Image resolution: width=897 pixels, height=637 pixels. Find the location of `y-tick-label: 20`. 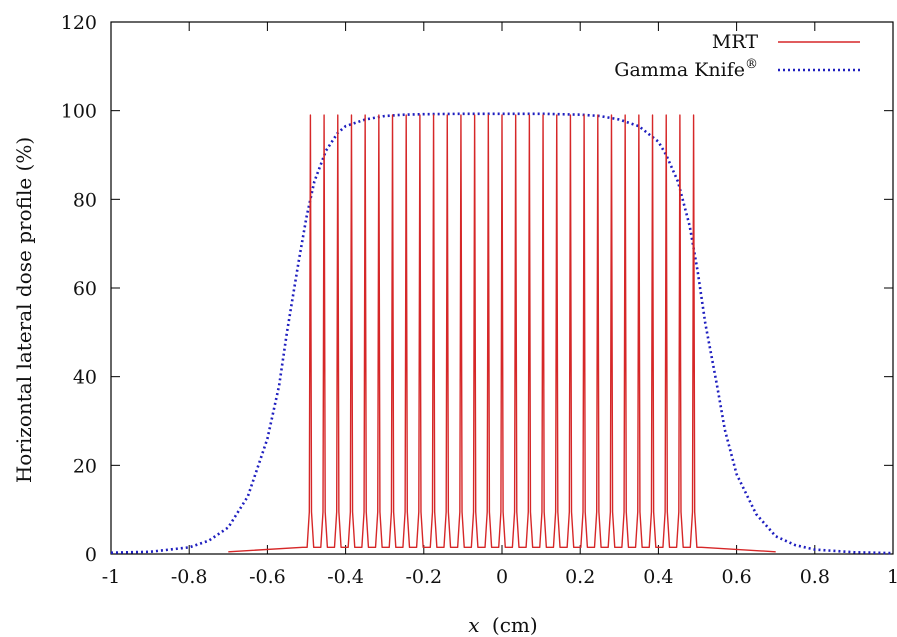

y-tick-label: 20 is located at coordinates (85, 466).